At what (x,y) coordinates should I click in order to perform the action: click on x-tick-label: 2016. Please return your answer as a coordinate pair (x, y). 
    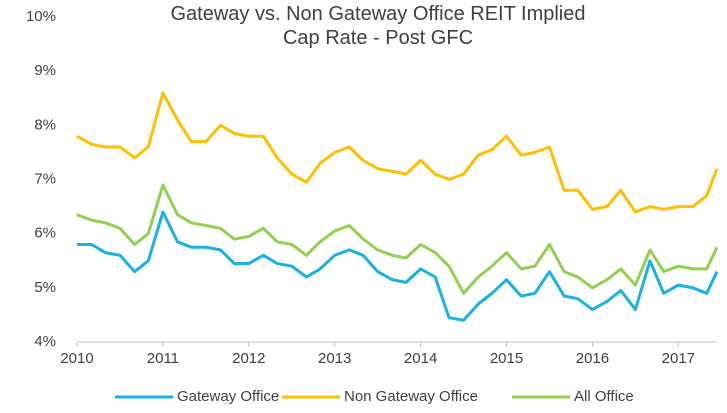
    Looking at the image, I should click on (592, 358).